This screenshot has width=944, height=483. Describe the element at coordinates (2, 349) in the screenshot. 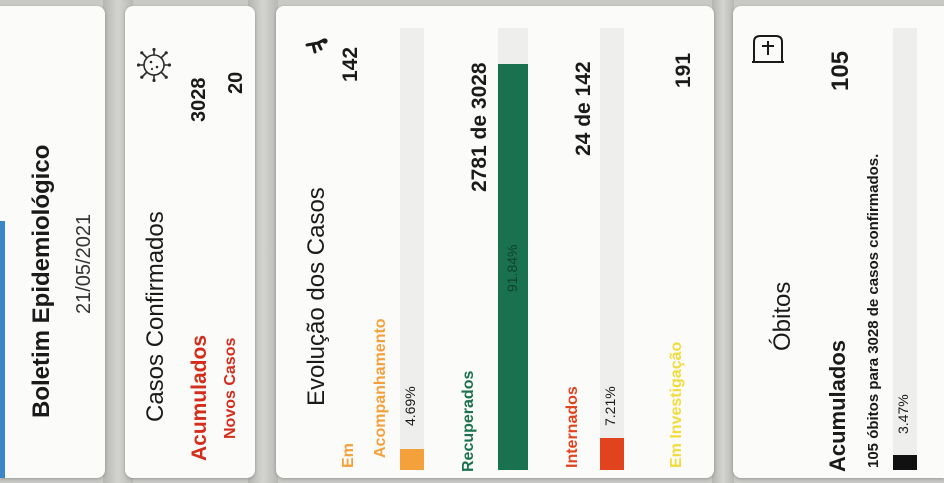

I see `header-accent-bar` at that location.